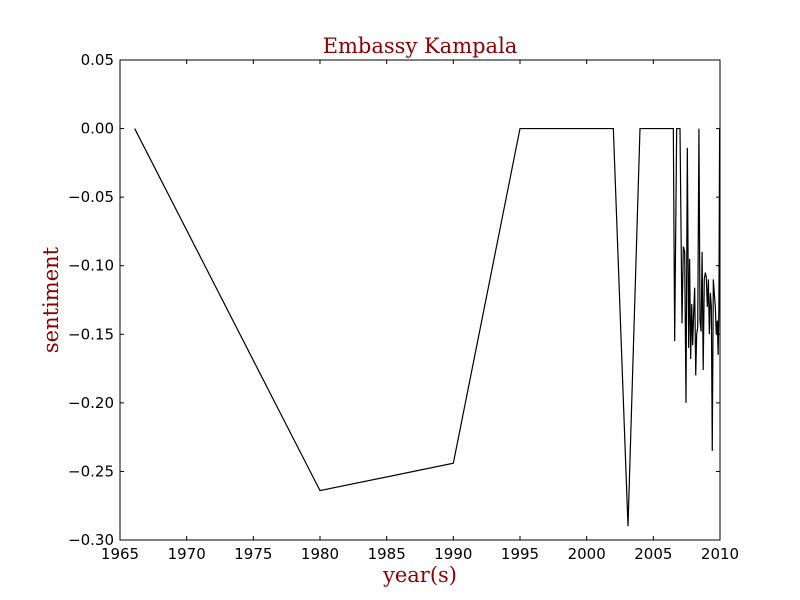 This screenshot has width=800, height=600. What do you see at coordinates (320, 554) in the screenshot?
I see `x-tick-label: 1980` at bounding box center [320, 554].